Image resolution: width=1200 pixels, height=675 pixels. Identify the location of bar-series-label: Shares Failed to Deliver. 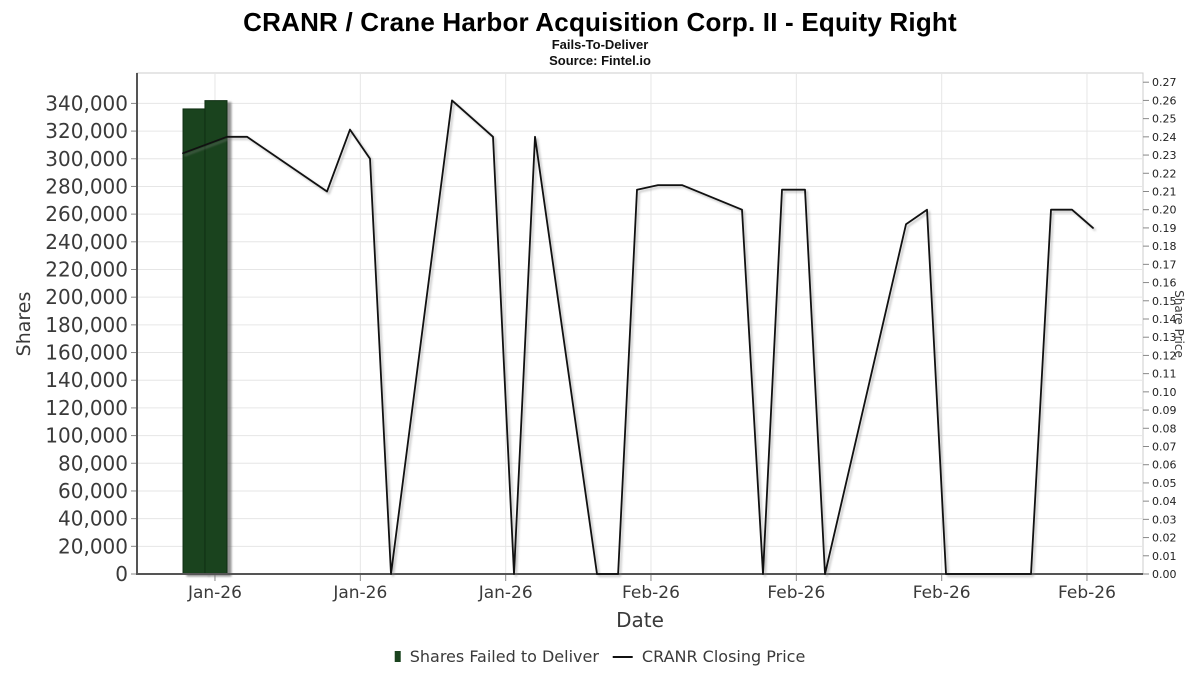
(504, 656).